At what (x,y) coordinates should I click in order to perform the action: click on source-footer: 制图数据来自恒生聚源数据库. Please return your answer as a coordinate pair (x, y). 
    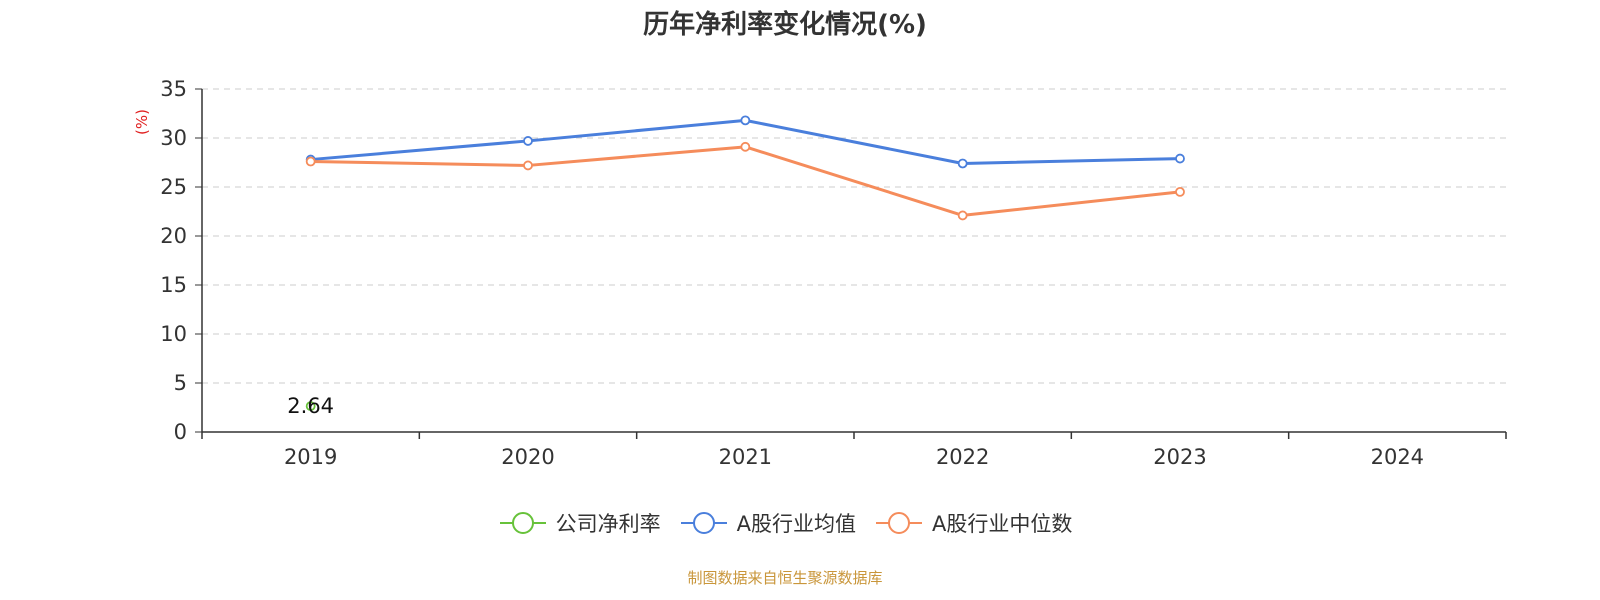
    Looking at the image, I should click on (785, 578).